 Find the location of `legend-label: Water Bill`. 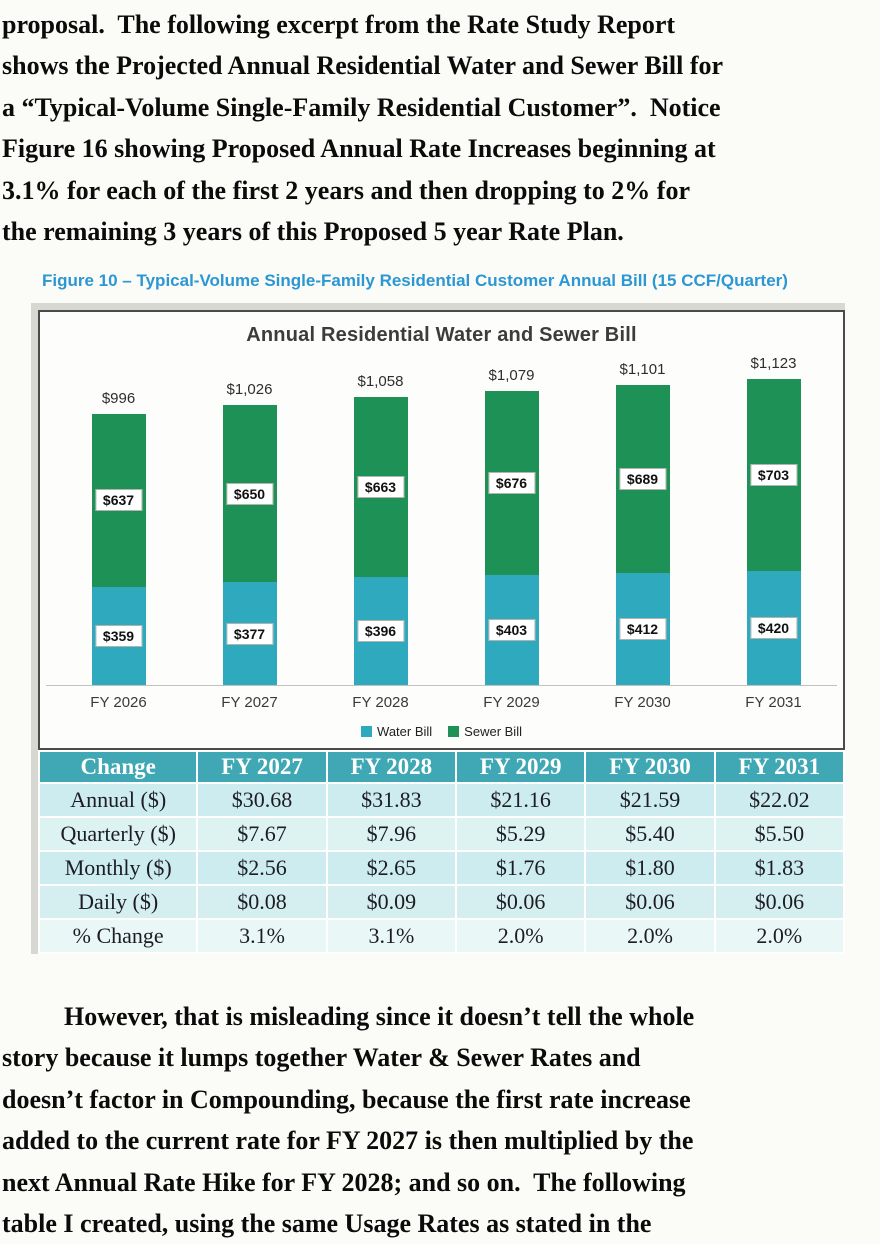

legend-label: Water Bill is located at coordinates (405, 731).